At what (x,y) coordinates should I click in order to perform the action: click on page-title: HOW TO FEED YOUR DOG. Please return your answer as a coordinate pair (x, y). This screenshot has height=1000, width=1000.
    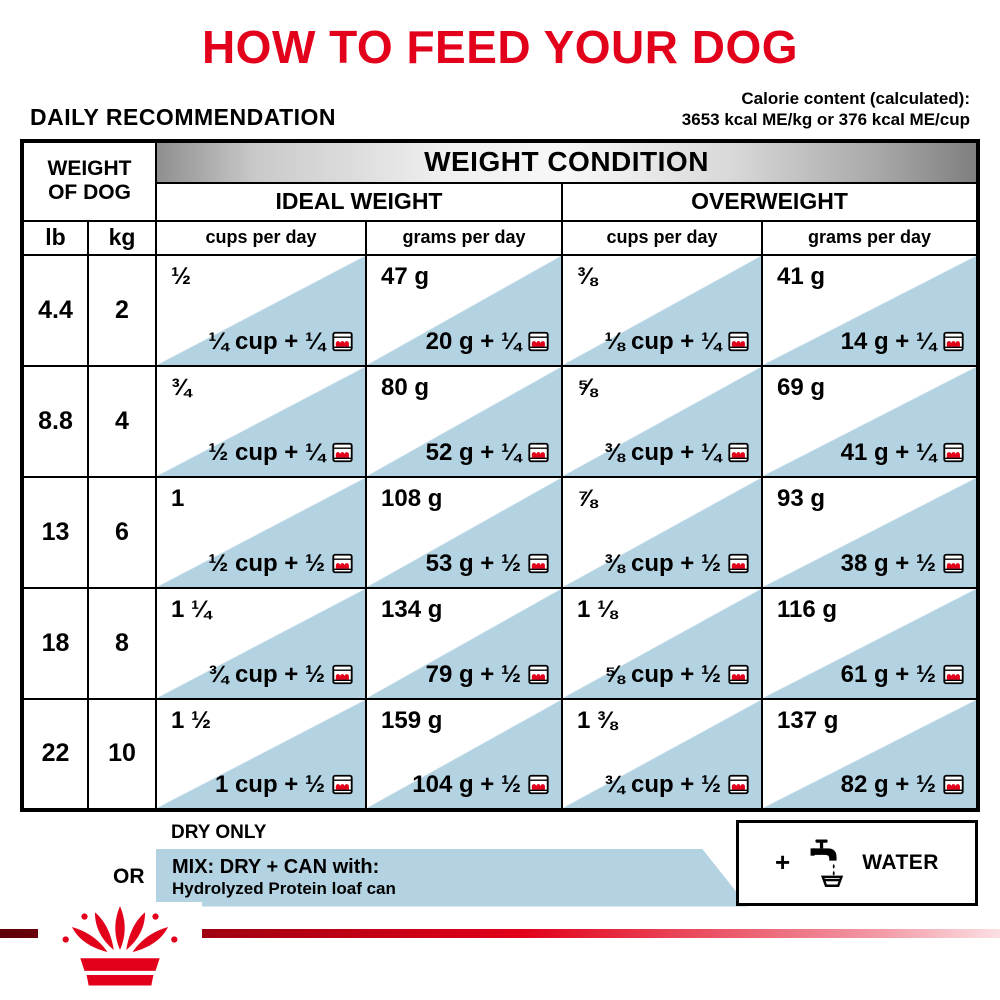
    Looking at the image, I should click on (500, 47).